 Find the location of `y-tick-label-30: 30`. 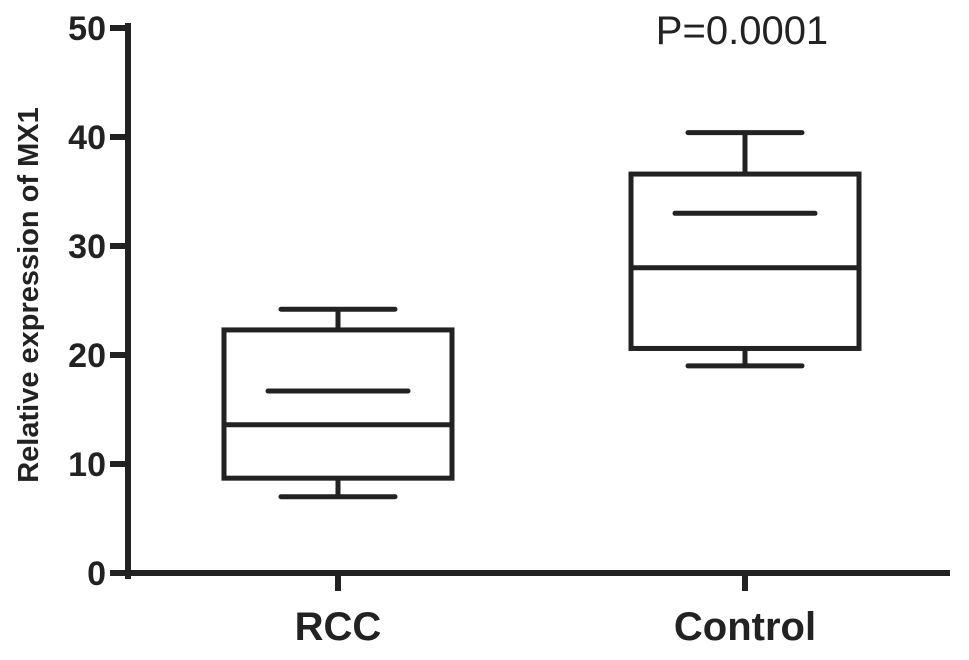

y-tick-label-30: 30 is located at coordinates (87, 247).